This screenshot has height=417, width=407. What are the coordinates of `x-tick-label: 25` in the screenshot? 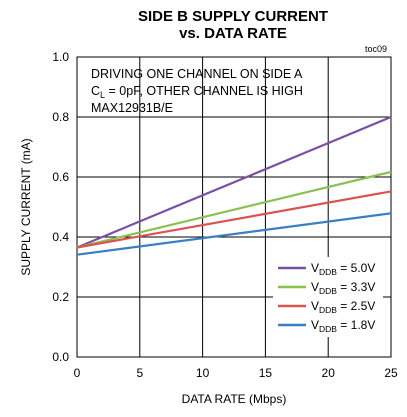 It's located at (391, 373).